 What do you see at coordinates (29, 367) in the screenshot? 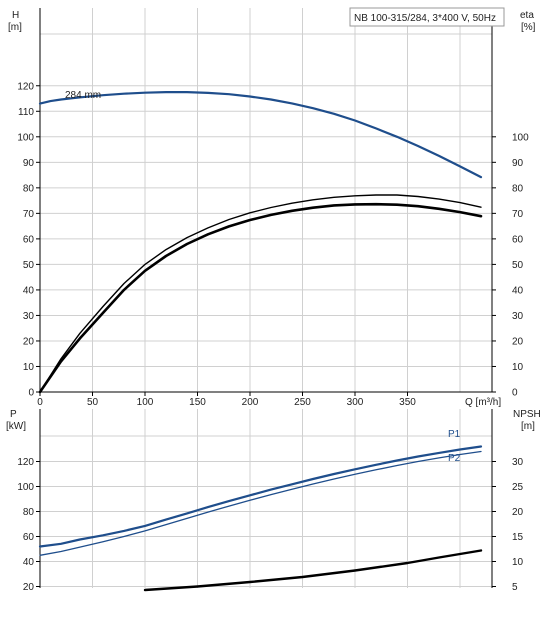
I see `upper-left-tick-label: 10` at bounding box center [29, 367].